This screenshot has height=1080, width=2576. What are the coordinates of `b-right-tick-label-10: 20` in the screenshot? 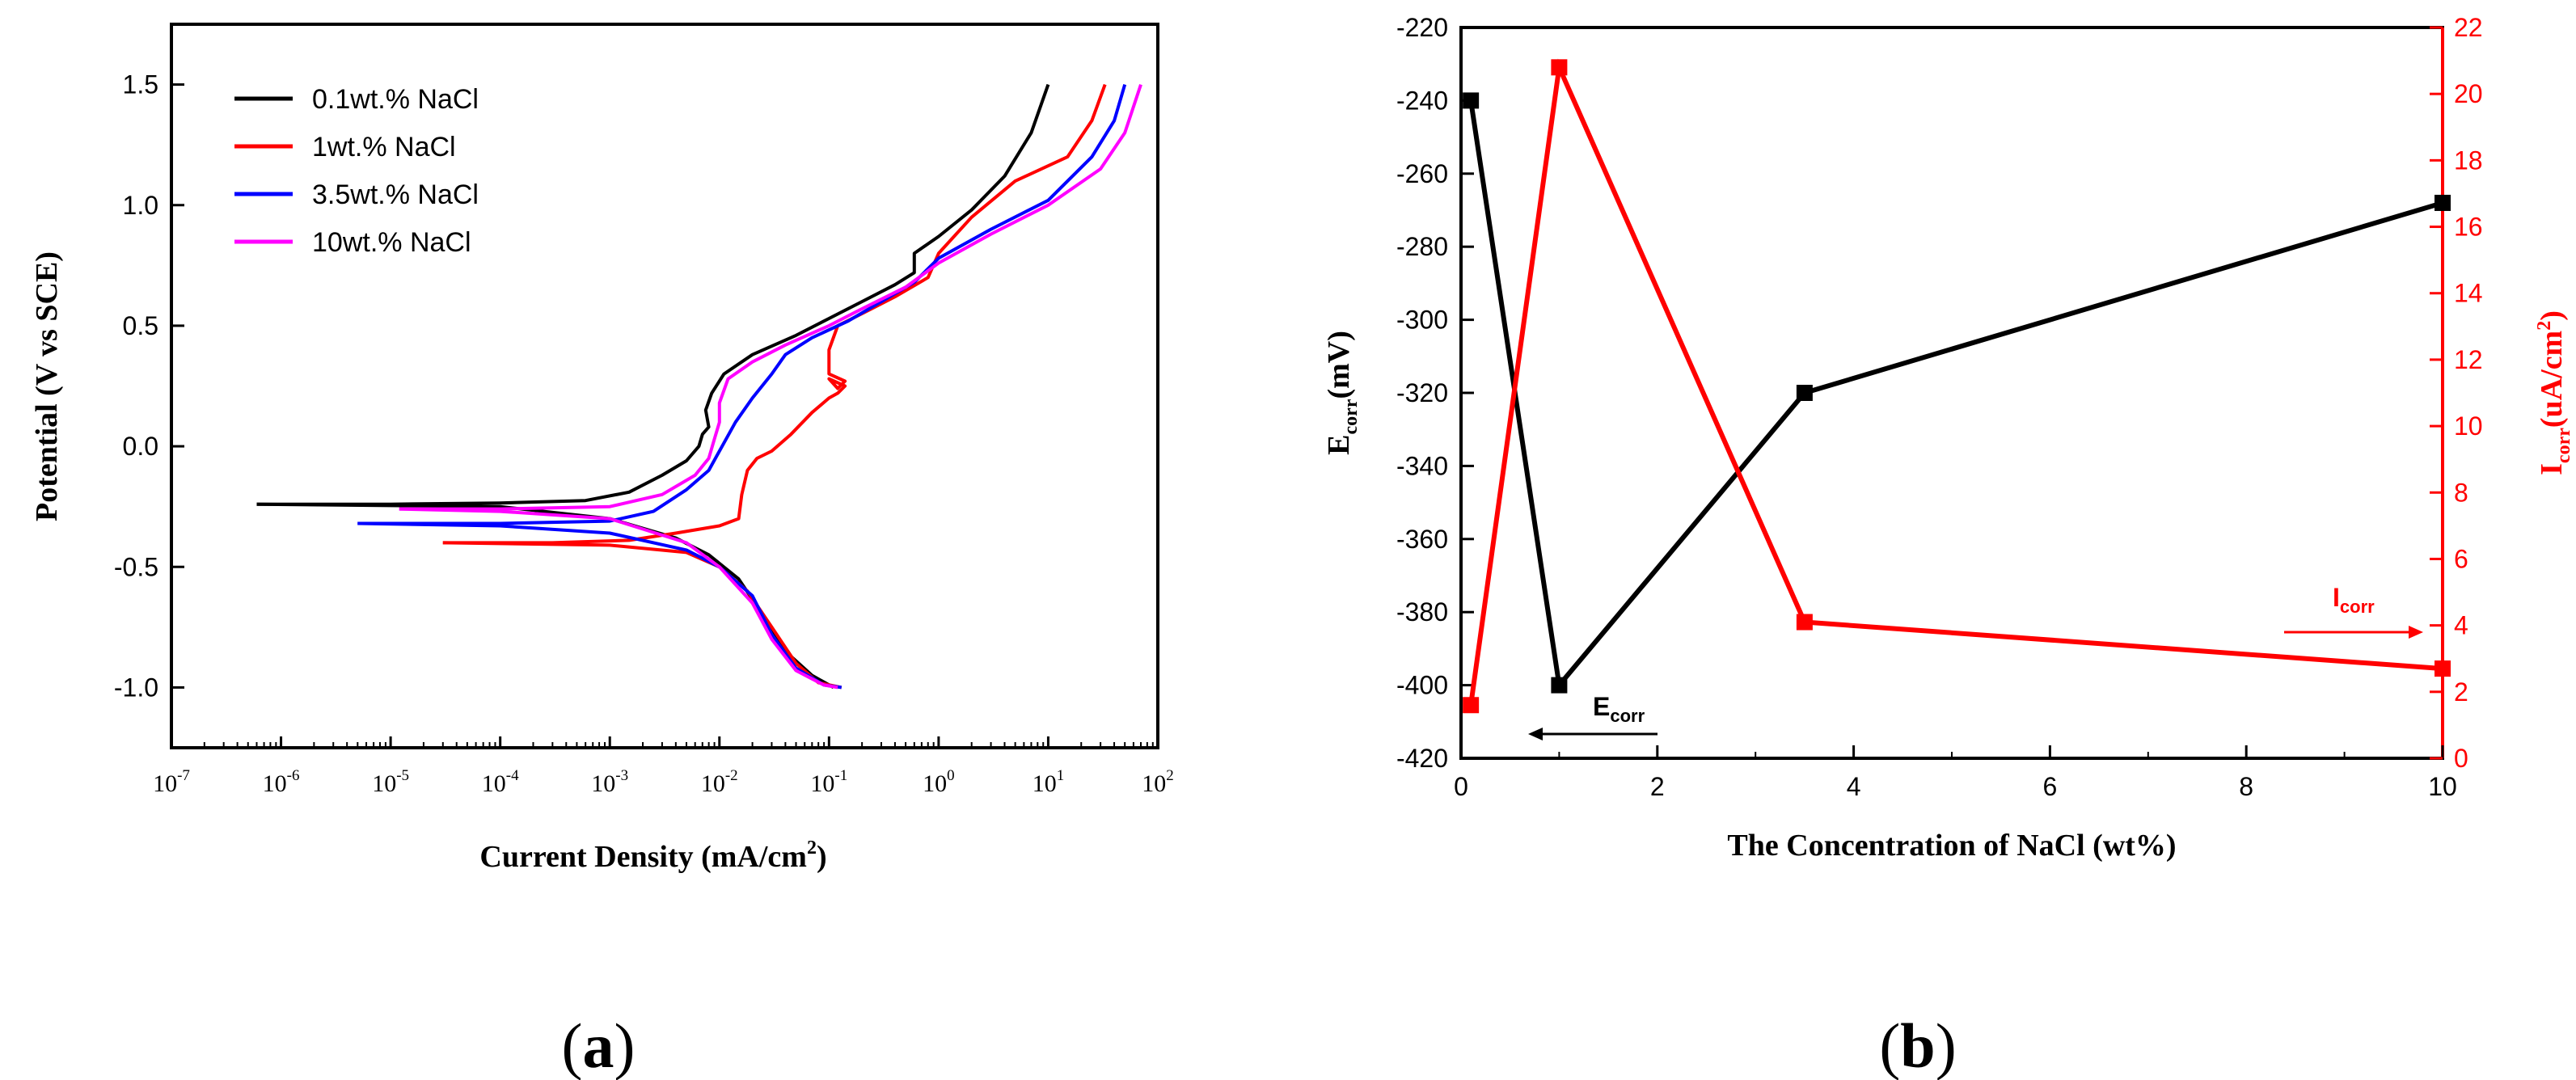 It's located at (2468, 93).